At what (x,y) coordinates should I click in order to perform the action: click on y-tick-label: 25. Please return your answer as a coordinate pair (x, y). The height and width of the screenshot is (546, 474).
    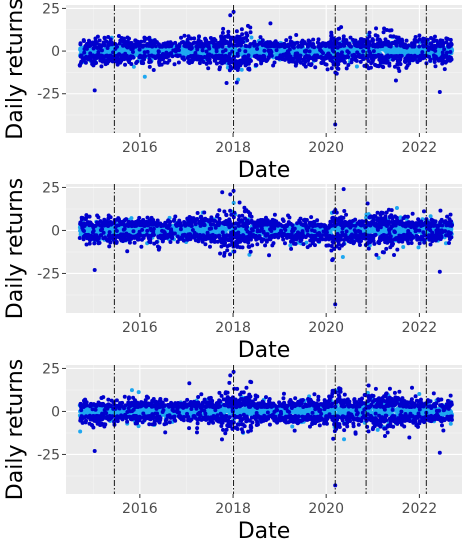
    Looking at the image, I should click on (51, 9).